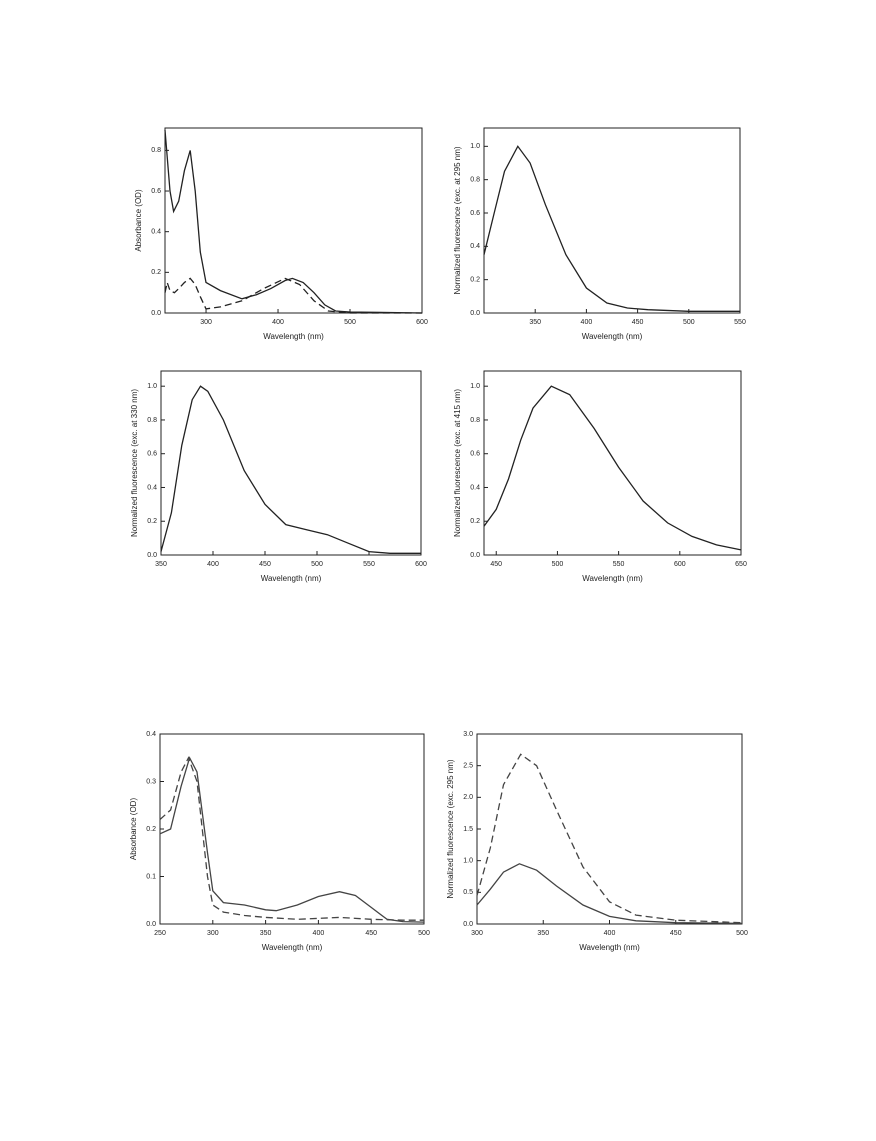  What do you see at coordinates (457, 463) in the screenshot?
I see `axis-title: Normalized fluorescence (exc. at 415 nm)` at bounding box center [457, 463].